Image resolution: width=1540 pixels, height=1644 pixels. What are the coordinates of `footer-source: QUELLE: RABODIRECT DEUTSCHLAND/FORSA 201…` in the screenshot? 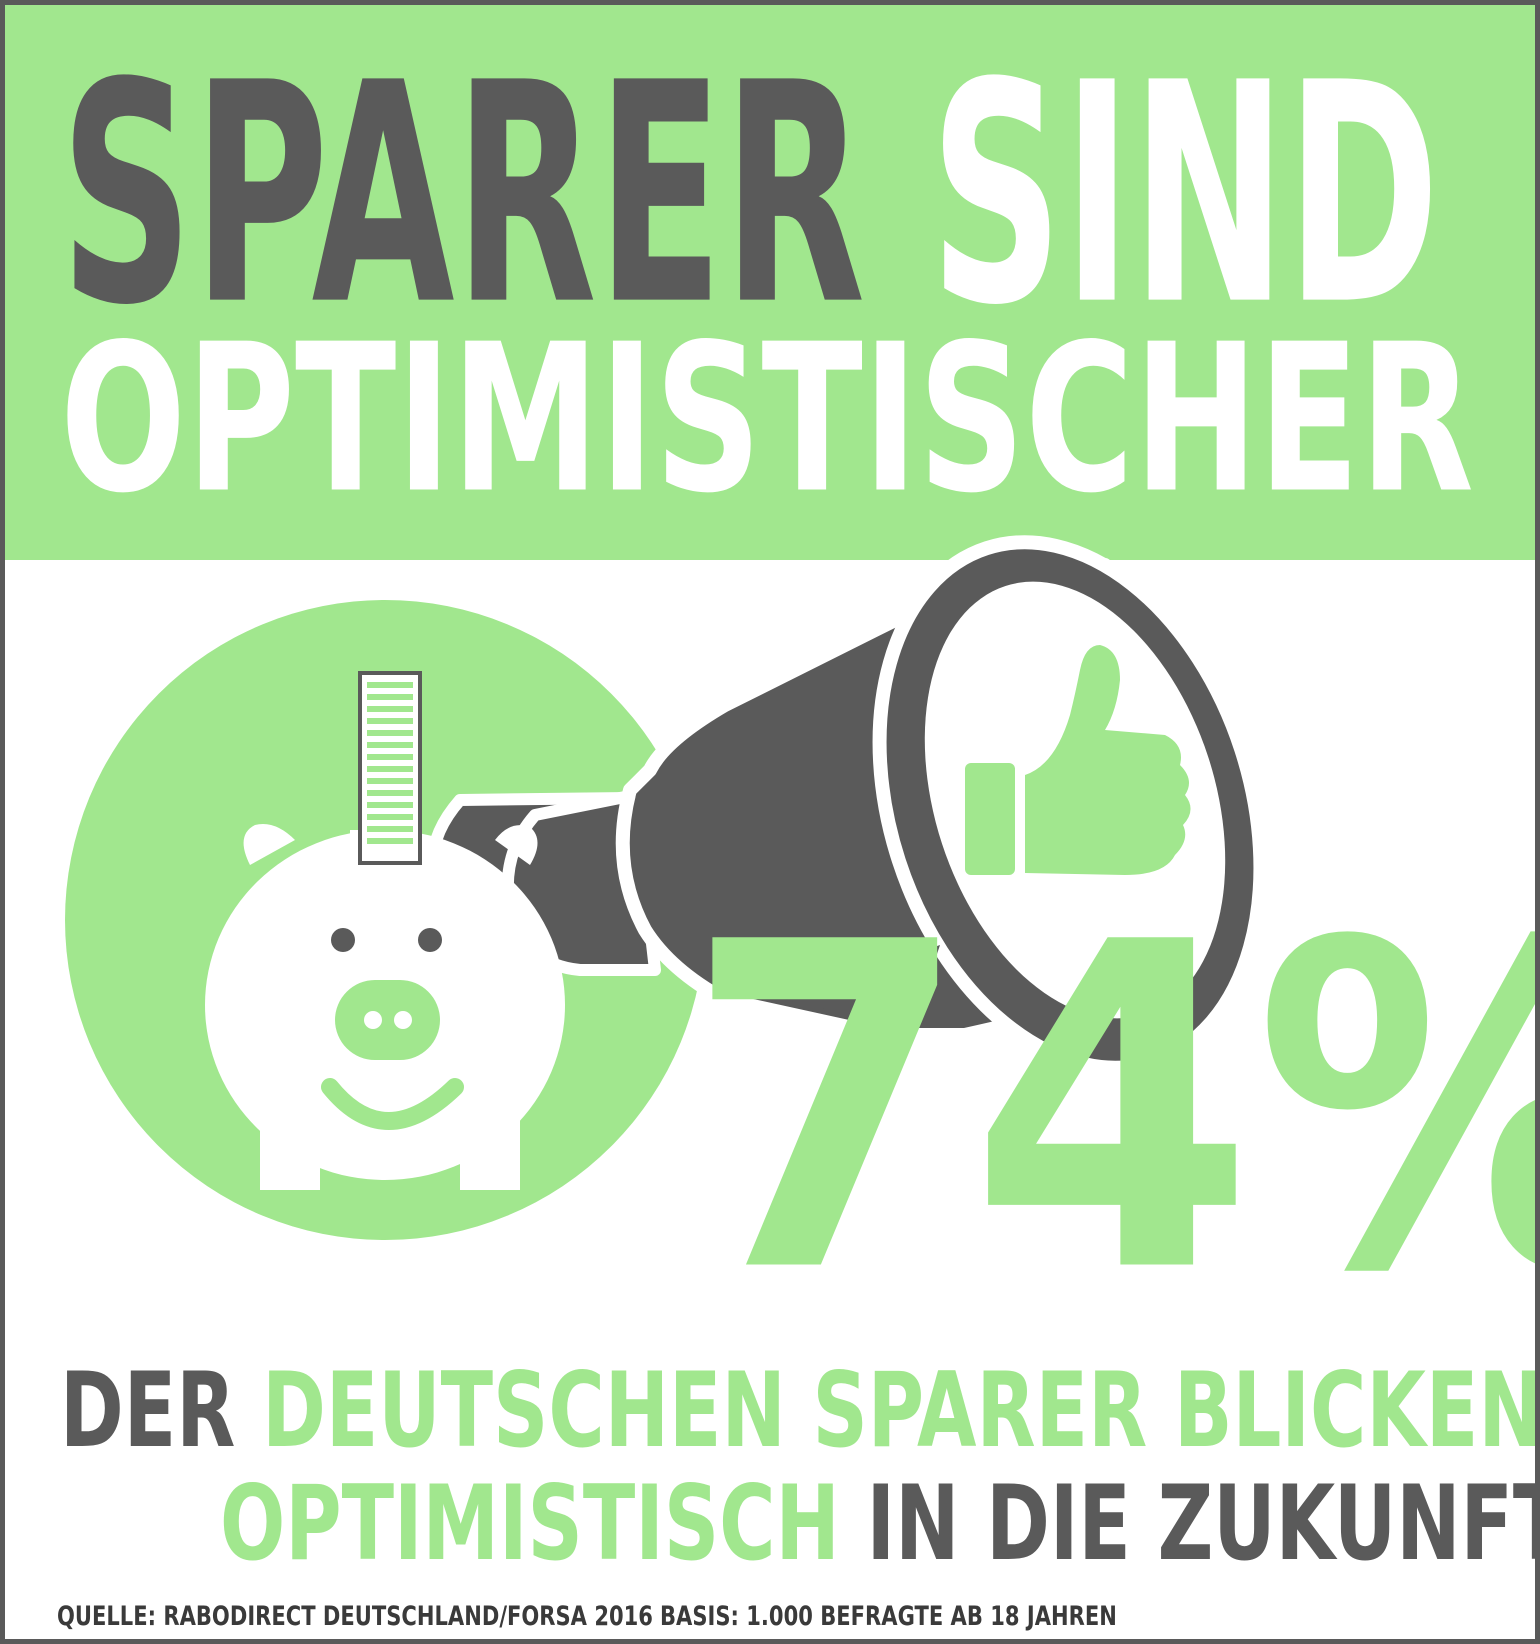 It's located at (355, 1616).